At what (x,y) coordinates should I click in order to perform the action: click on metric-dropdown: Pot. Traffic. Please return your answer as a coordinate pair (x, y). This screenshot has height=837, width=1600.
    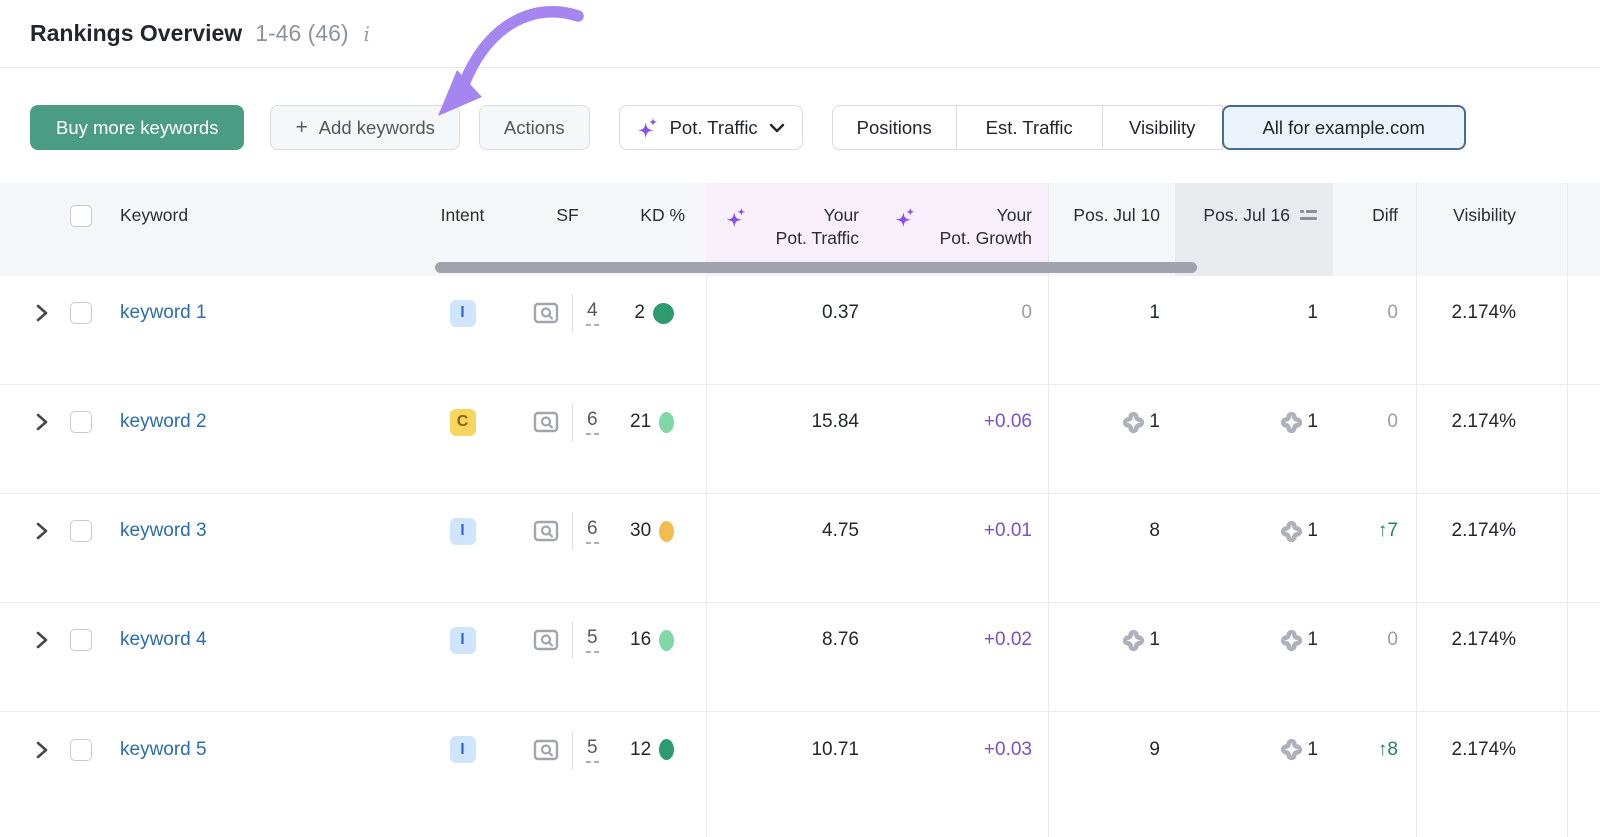
    Looking at the image, I should click on (710, 127).